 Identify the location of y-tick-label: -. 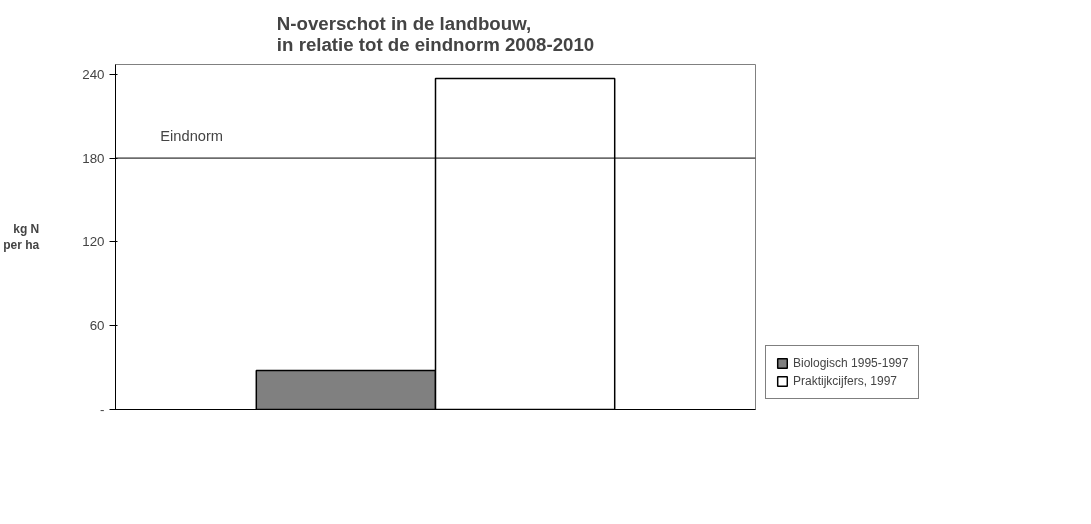
(102, 409).